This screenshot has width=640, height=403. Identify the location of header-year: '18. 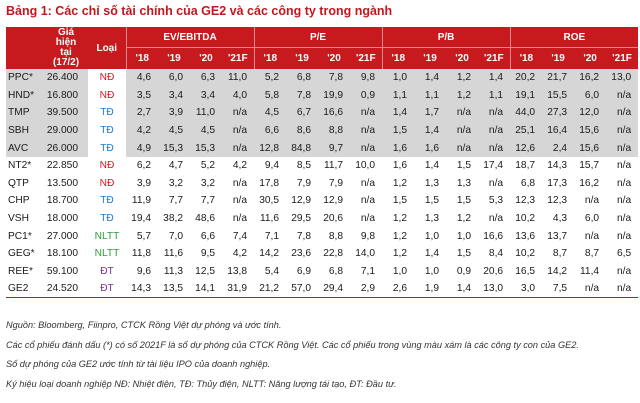
(398, 58).